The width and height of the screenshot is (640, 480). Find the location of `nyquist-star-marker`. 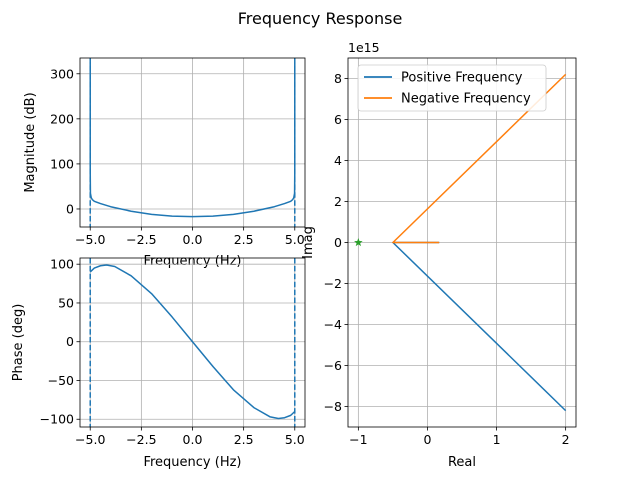

nyquist-star-marker is located at coordinates (358, 242).